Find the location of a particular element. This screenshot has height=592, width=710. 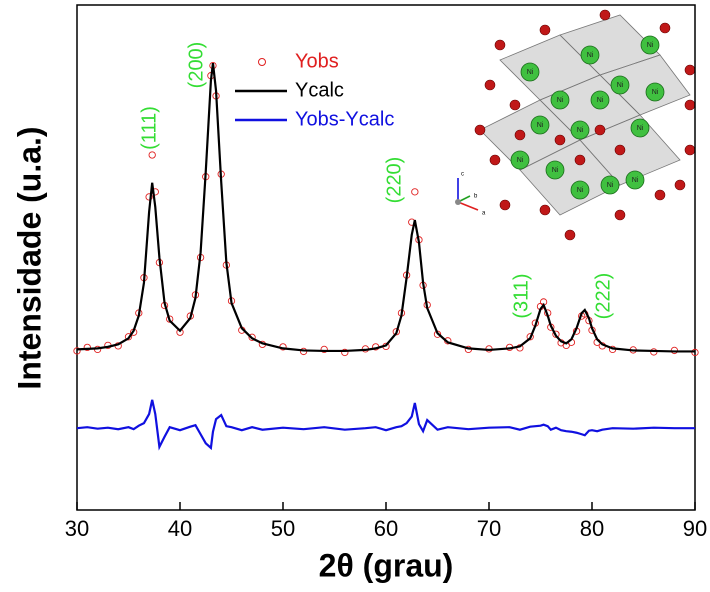

x-tick-label: 60 is located at coordinates (386, 528).